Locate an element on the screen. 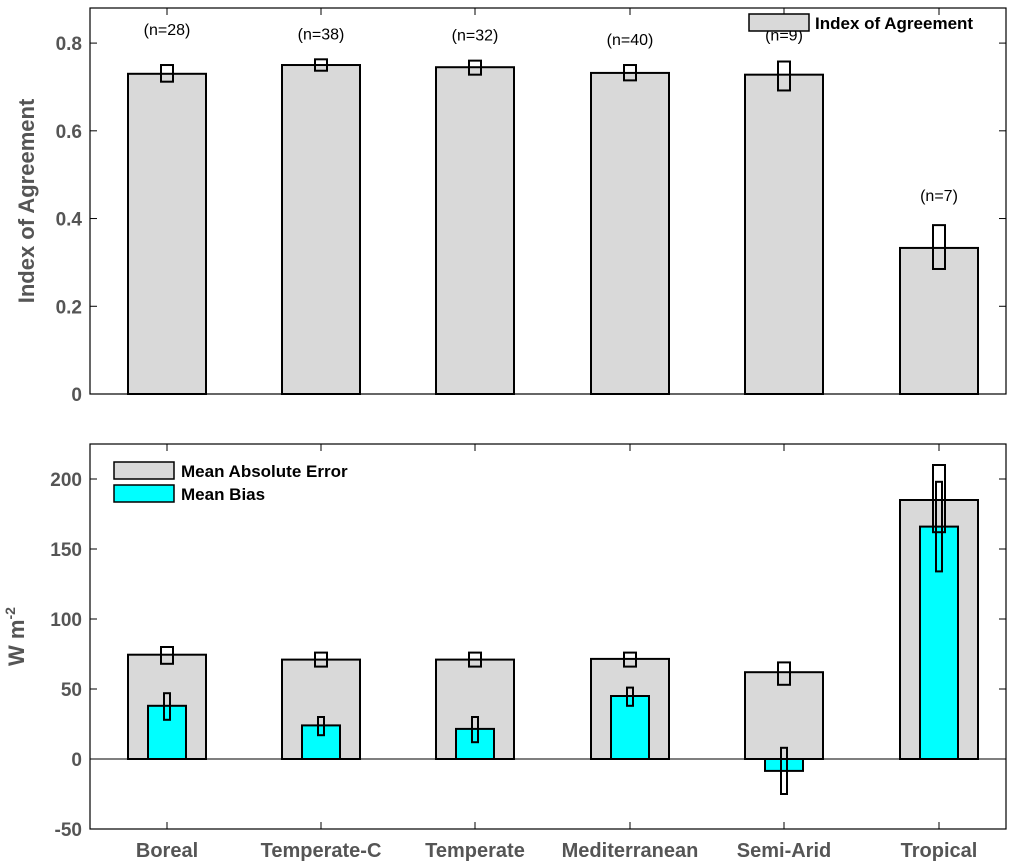  x-tick-label: Tropical is located at coordinates (939, 851).